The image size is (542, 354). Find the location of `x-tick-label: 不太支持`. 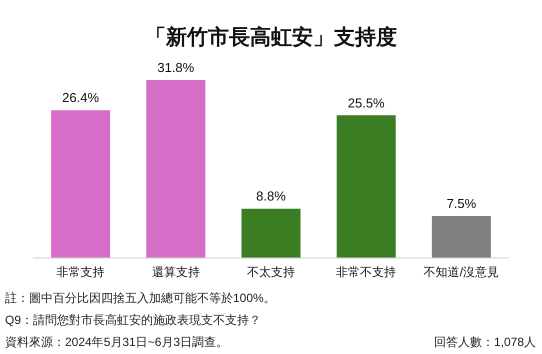

x-tick-label: 不太支持 is located at coordinates (271, 272).